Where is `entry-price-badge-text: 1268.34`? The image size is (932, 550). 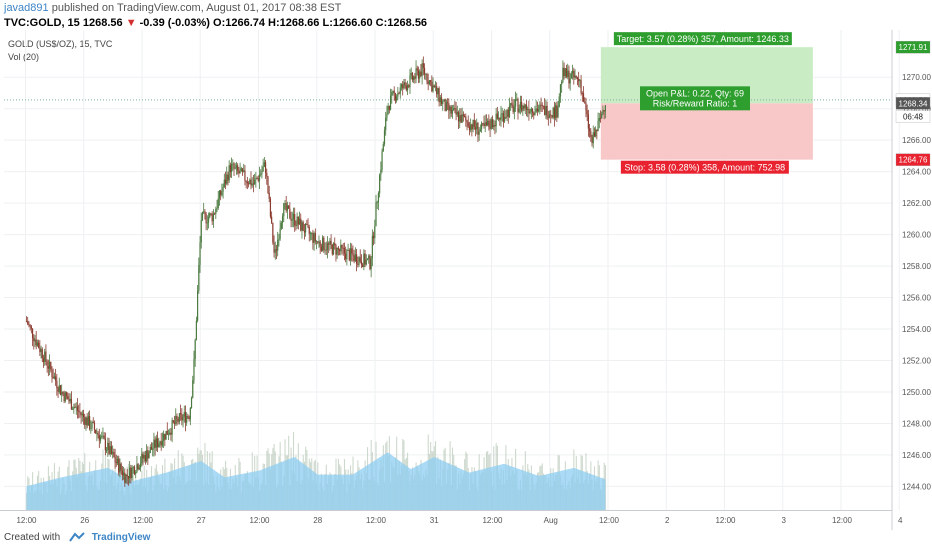 entry-price-badge-text: 1268.34 is located at coordinates (913, 103).